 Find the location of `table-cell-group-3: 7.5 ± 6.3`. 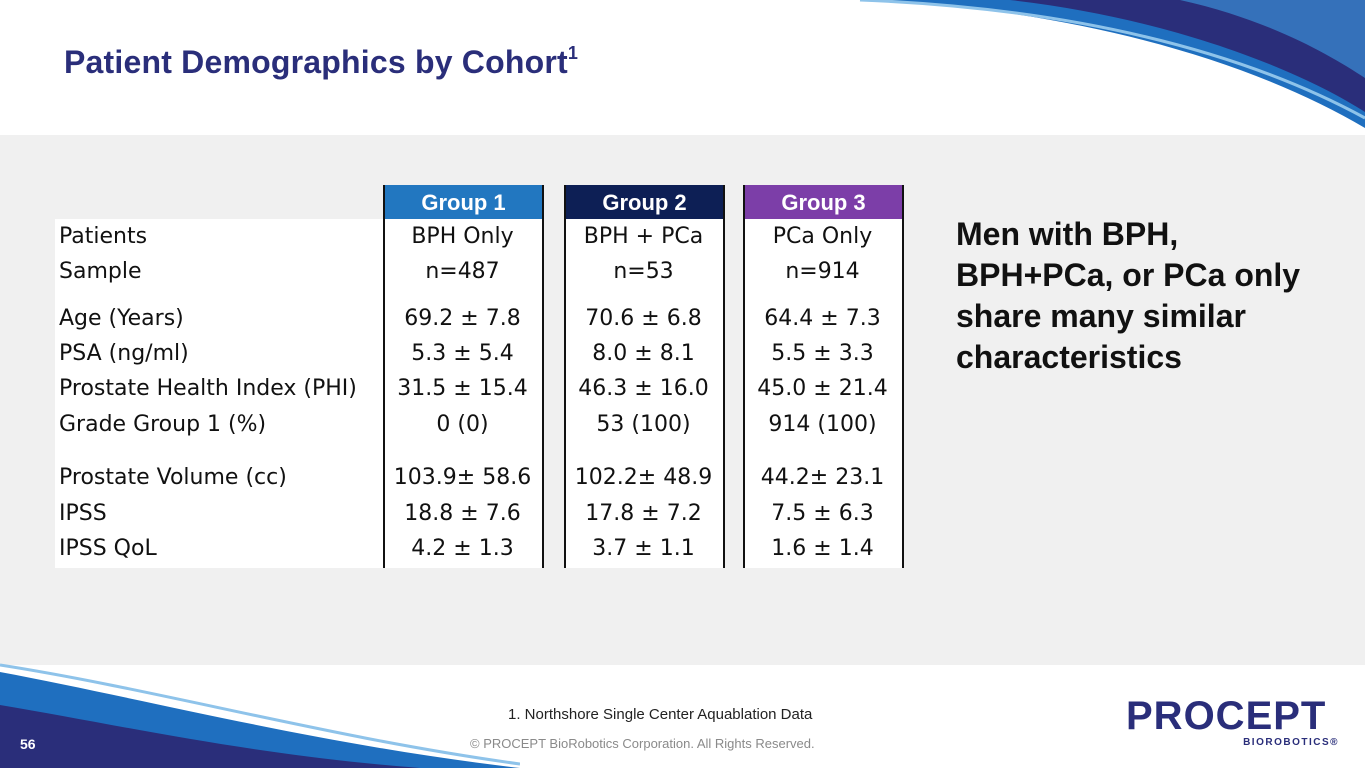

table-cell-group-3: 7.5 ± 6.3 is located at coordinates (822, 513).